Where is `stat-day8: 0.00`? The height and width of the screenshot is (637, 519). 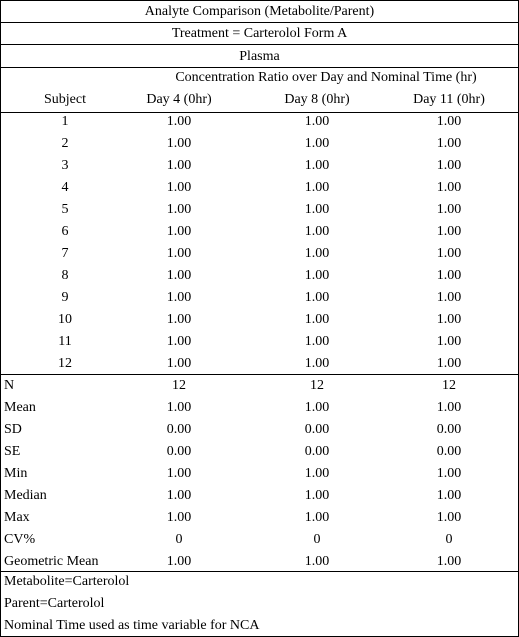
stat-day8: 0.00 is located at coordinates (317, 429).